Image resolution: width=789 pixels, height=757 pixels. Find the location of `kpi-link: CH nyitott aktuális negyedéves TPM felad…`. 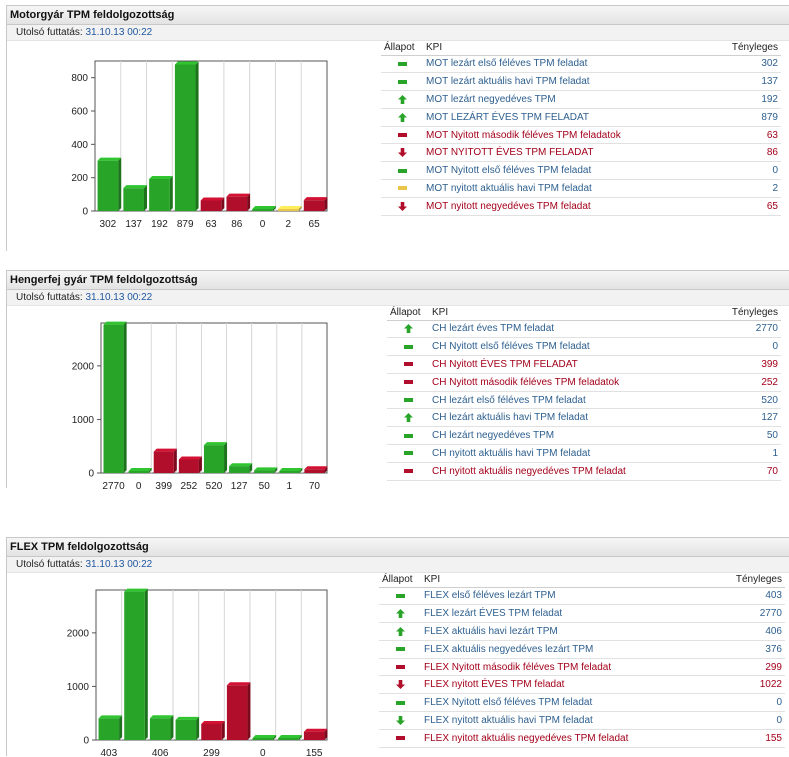

kpi-link: CH nyitott aktuális negyedéves TPM felad… is located at coordinates (569, 471).